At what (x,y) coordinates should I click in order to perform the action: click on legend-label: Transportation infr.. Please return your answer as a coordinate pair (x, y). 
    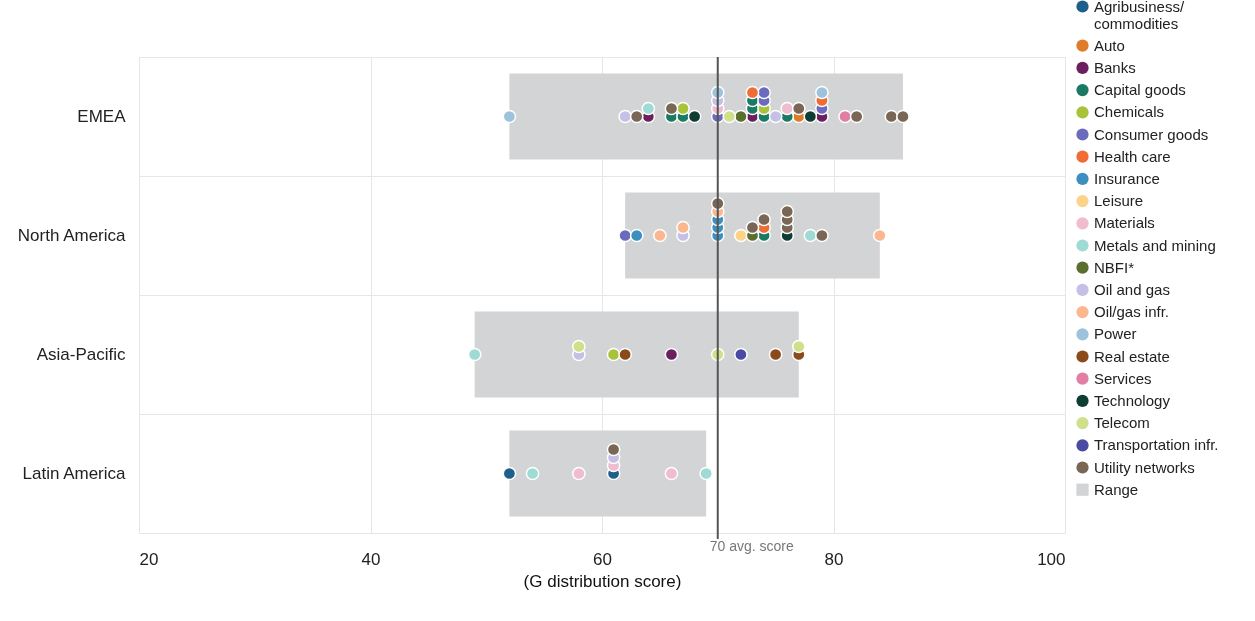
    Looking at the image, I should click on (1156, 445).